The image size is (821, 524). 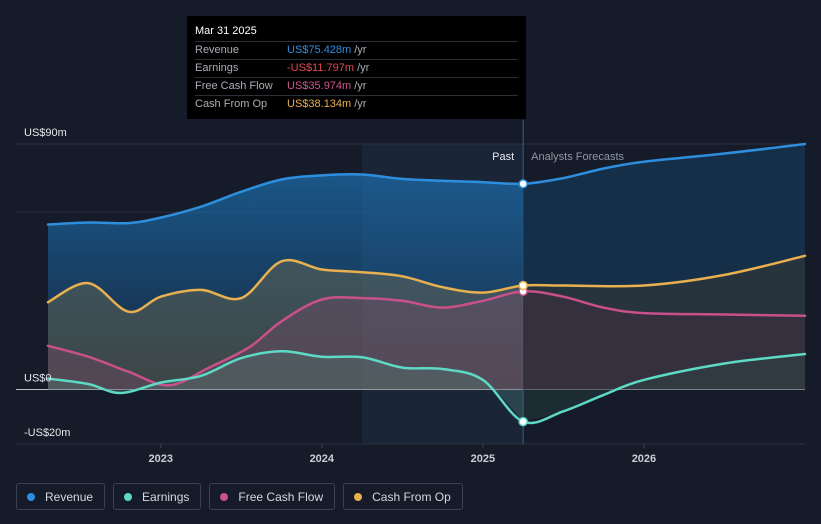 I want to click on tooltip-row-cash-from-op: Cash From Op US$38.134m /yr, so click(x=356, y=104).